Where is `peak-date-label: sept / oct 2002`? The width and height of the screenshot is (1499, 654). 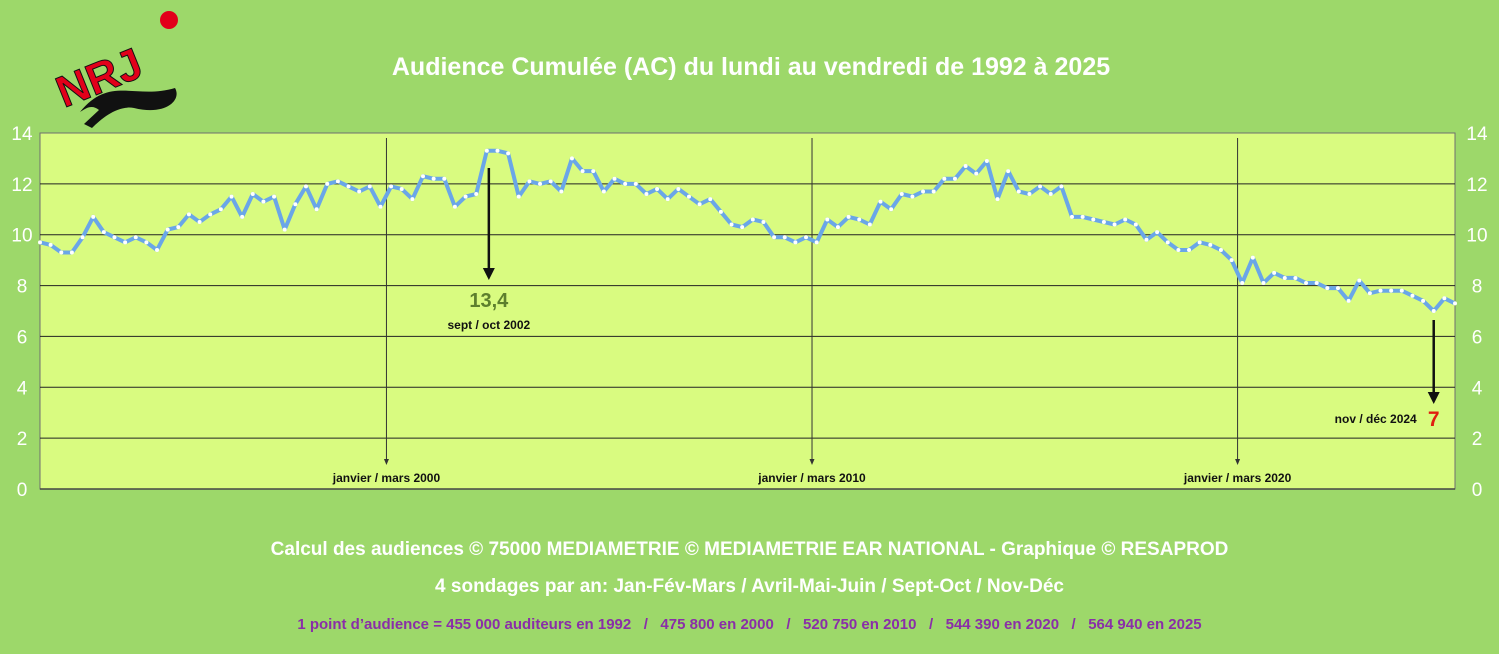 peak-date-label: sept / oct 2002 is located at coordinates (488, 325).